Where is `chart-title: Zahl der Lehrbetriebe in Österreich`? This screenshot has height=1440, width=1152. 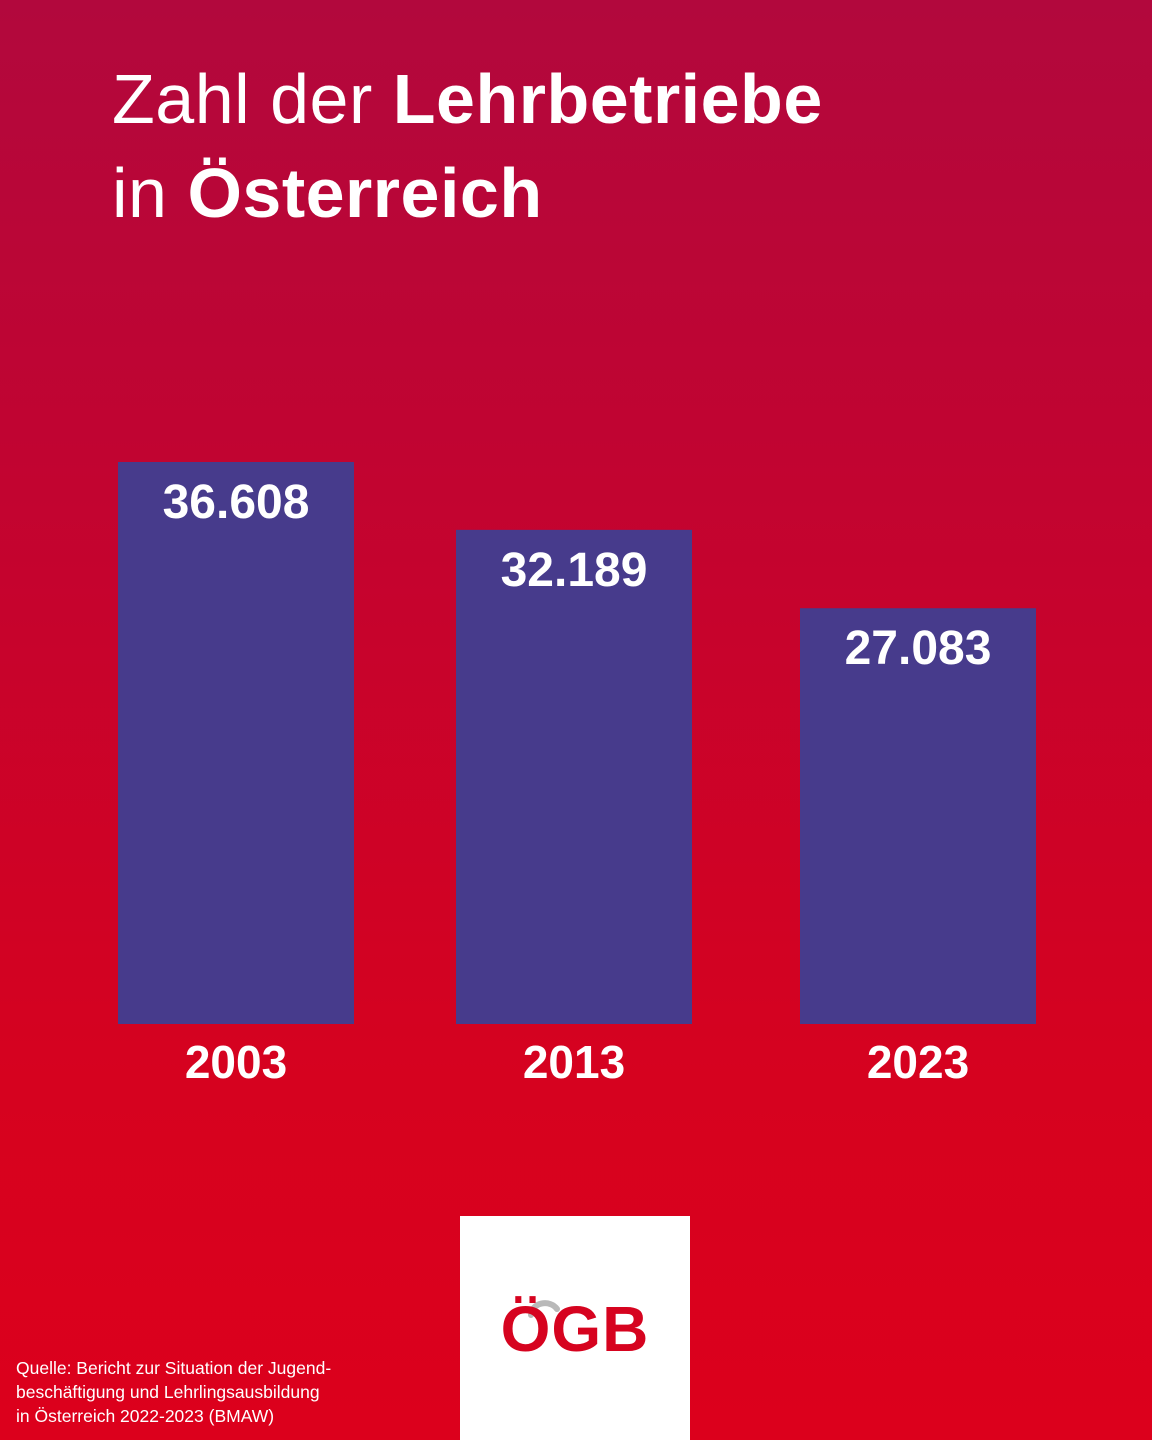 chart-title: Zahl der Lehrbetriebe in Österreich is located at coordinates (467, 146).